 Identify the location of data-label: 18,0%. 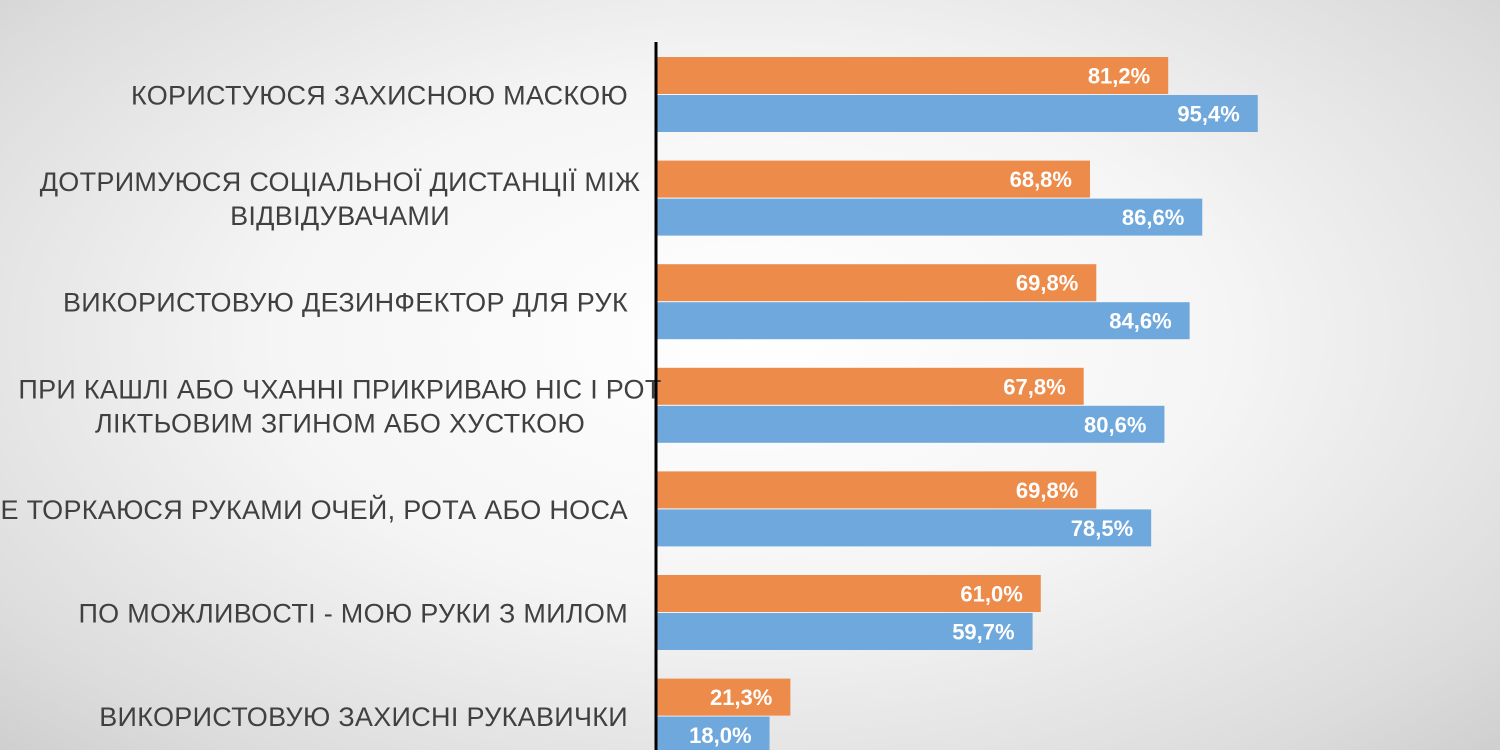
(720, 735).